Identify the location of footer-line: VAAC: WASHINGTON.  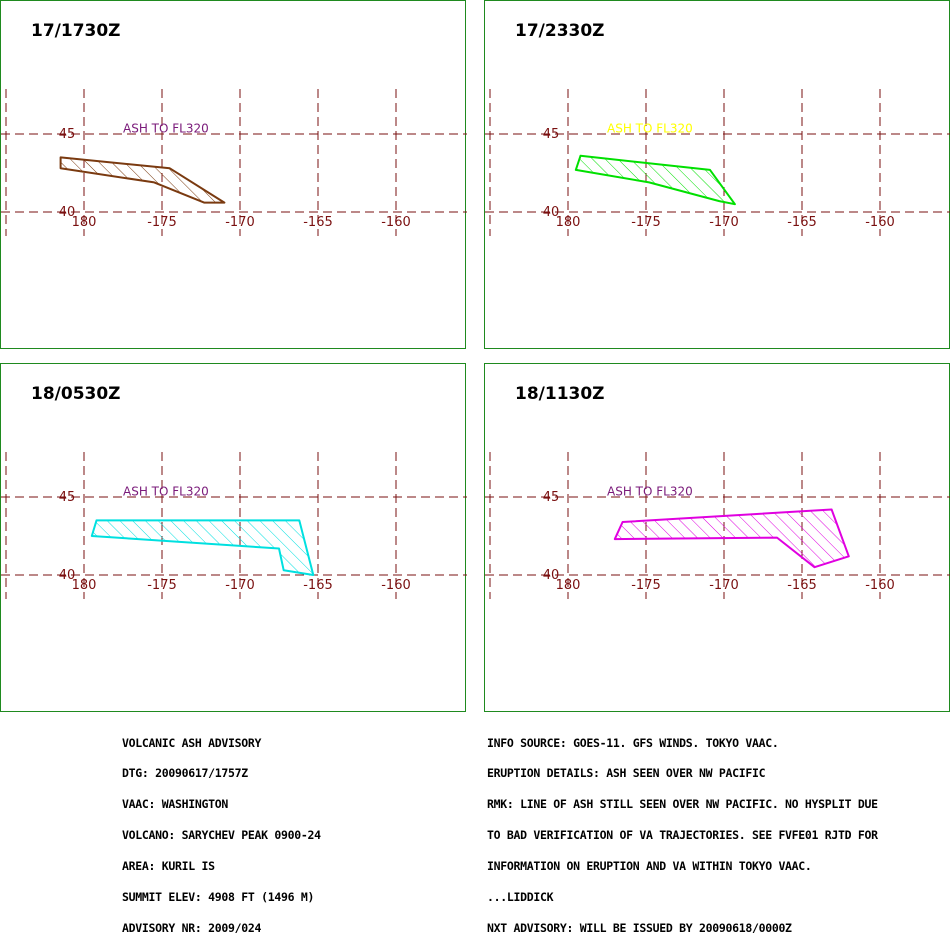
(175, 804).